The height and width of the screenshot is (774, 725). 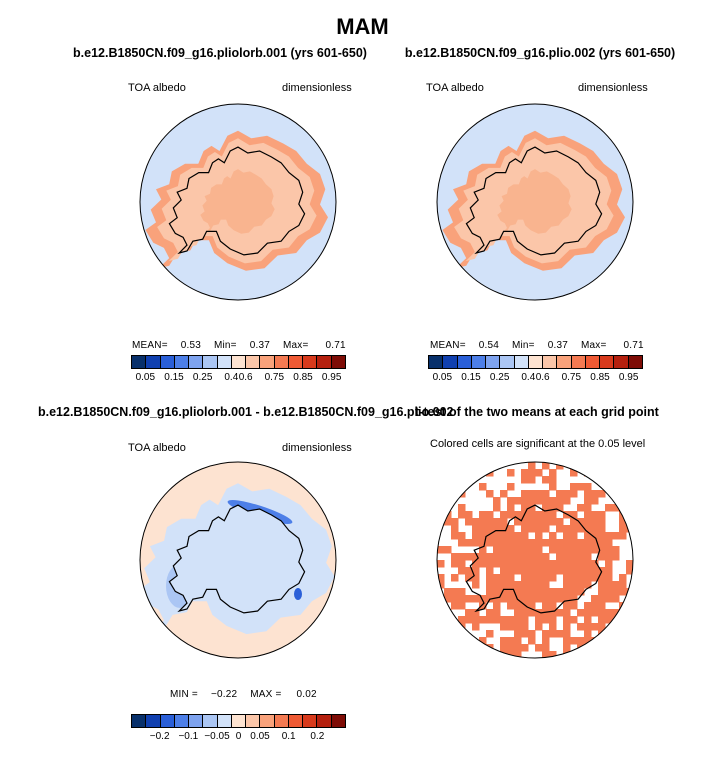 I want to click on min-value: 0.37, so click(x=259, y=345).